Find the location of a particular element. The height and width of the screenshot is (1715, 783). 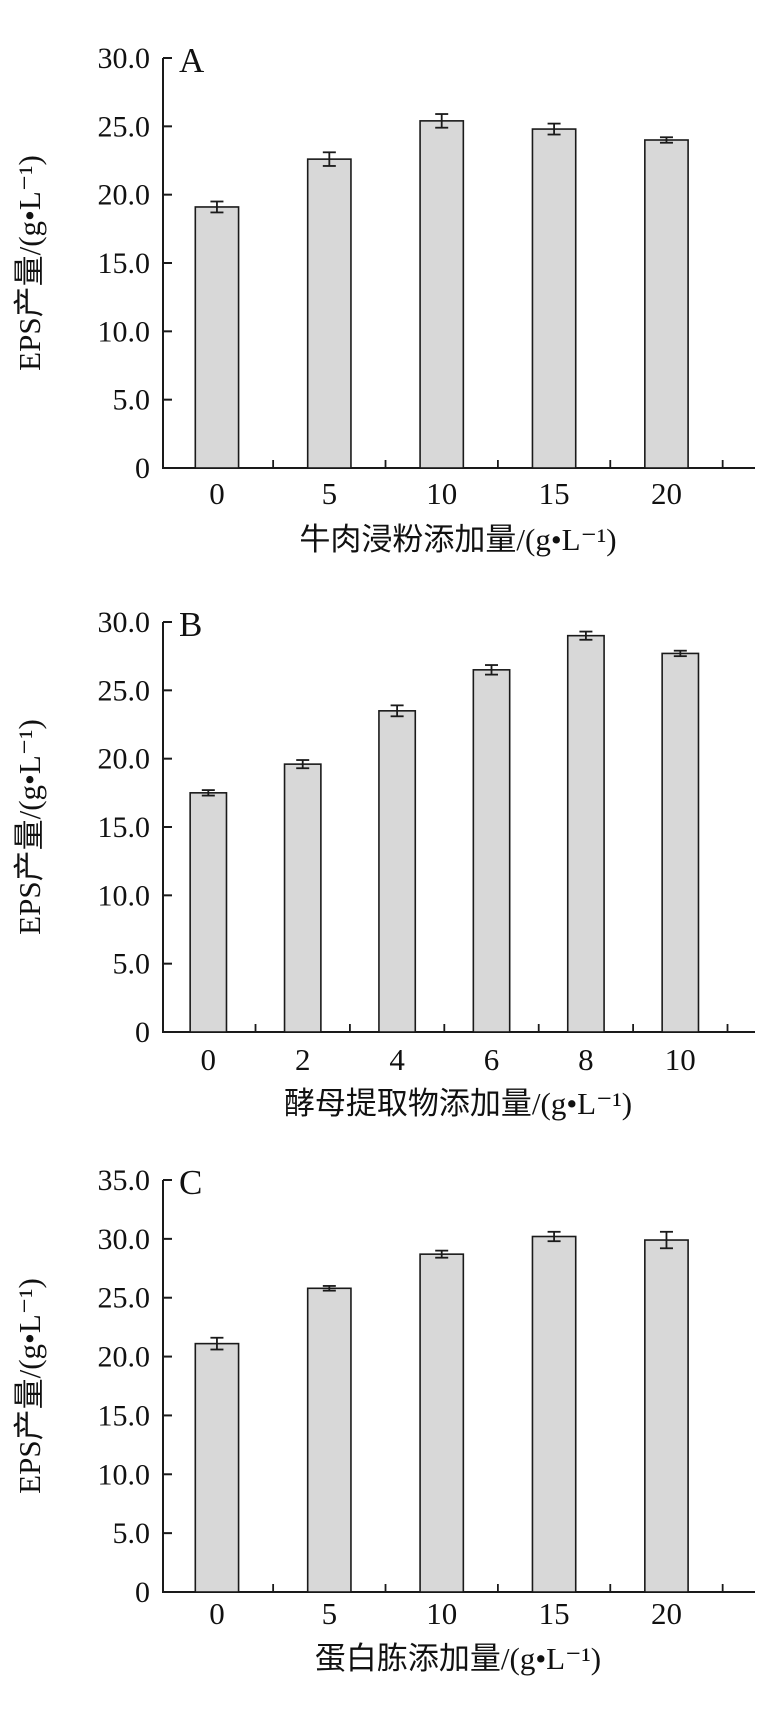

x-axis-title: 蛋白胨添加量/(g•L⁻¹) is located at coordinates (458, 1658).